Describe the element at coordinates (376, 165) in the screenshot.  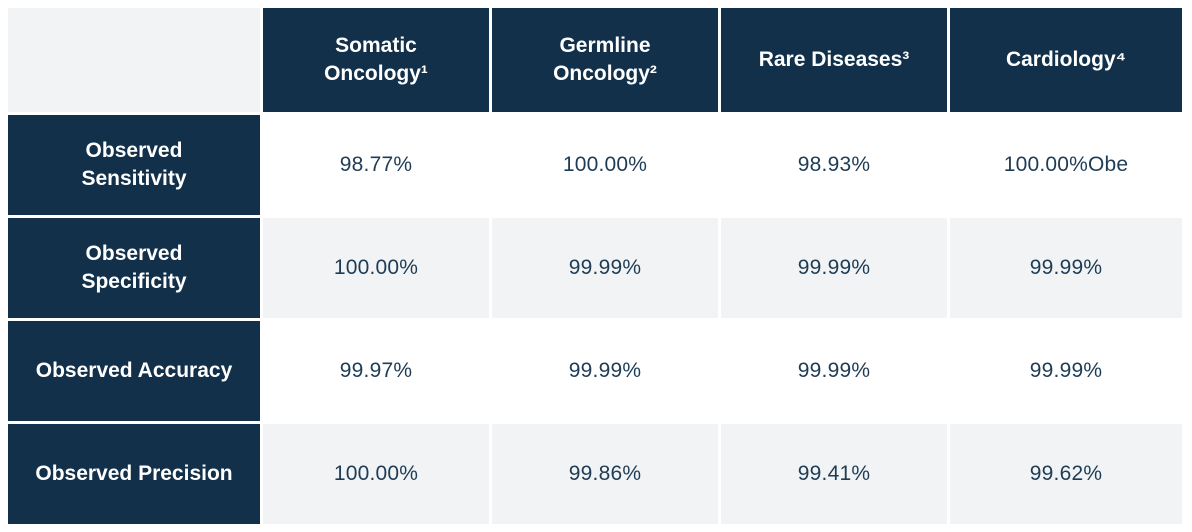
I see `value-cell: 98.77%` at that location.